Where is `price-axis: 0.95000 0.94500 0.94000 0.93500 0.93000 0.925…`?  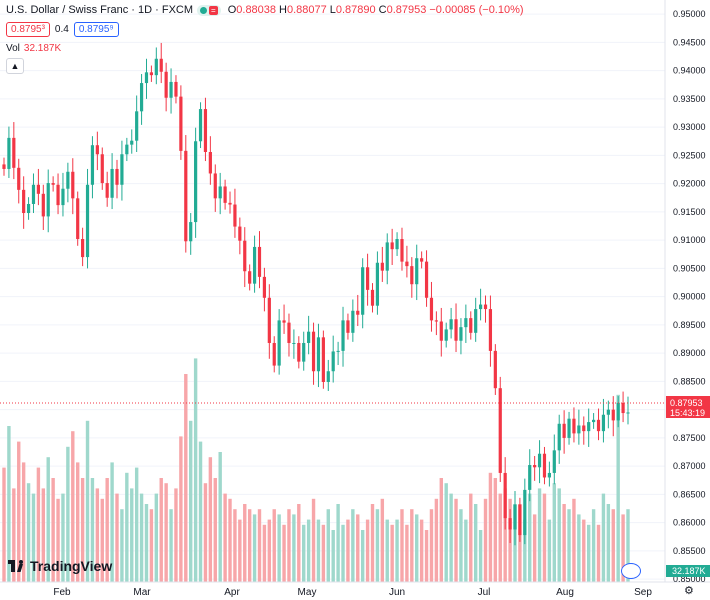
price-axis: 0.95000 0.94500 0.94000 0.93500 0.93000 0.925… is located at coordinates (689, 296).